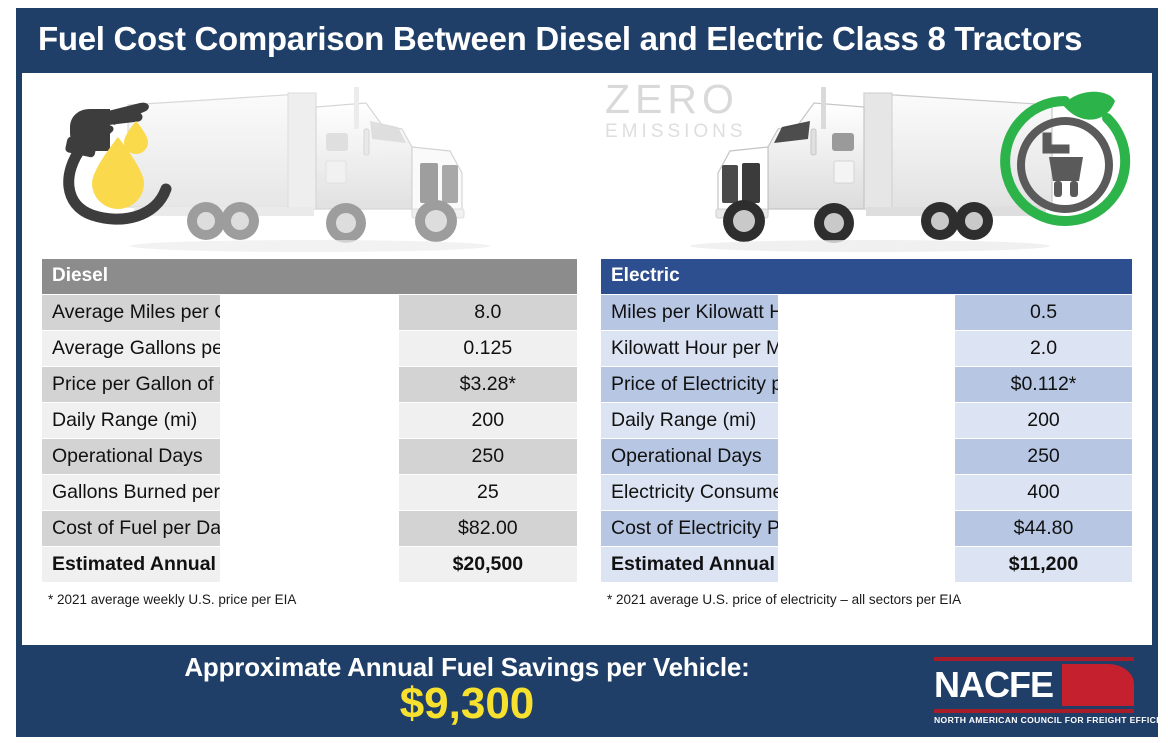  What do you see at coordinates (131, 528) in the screenshot?
I see `row-label: Cost of Fuel per Day` at bounding box center [131, 528].